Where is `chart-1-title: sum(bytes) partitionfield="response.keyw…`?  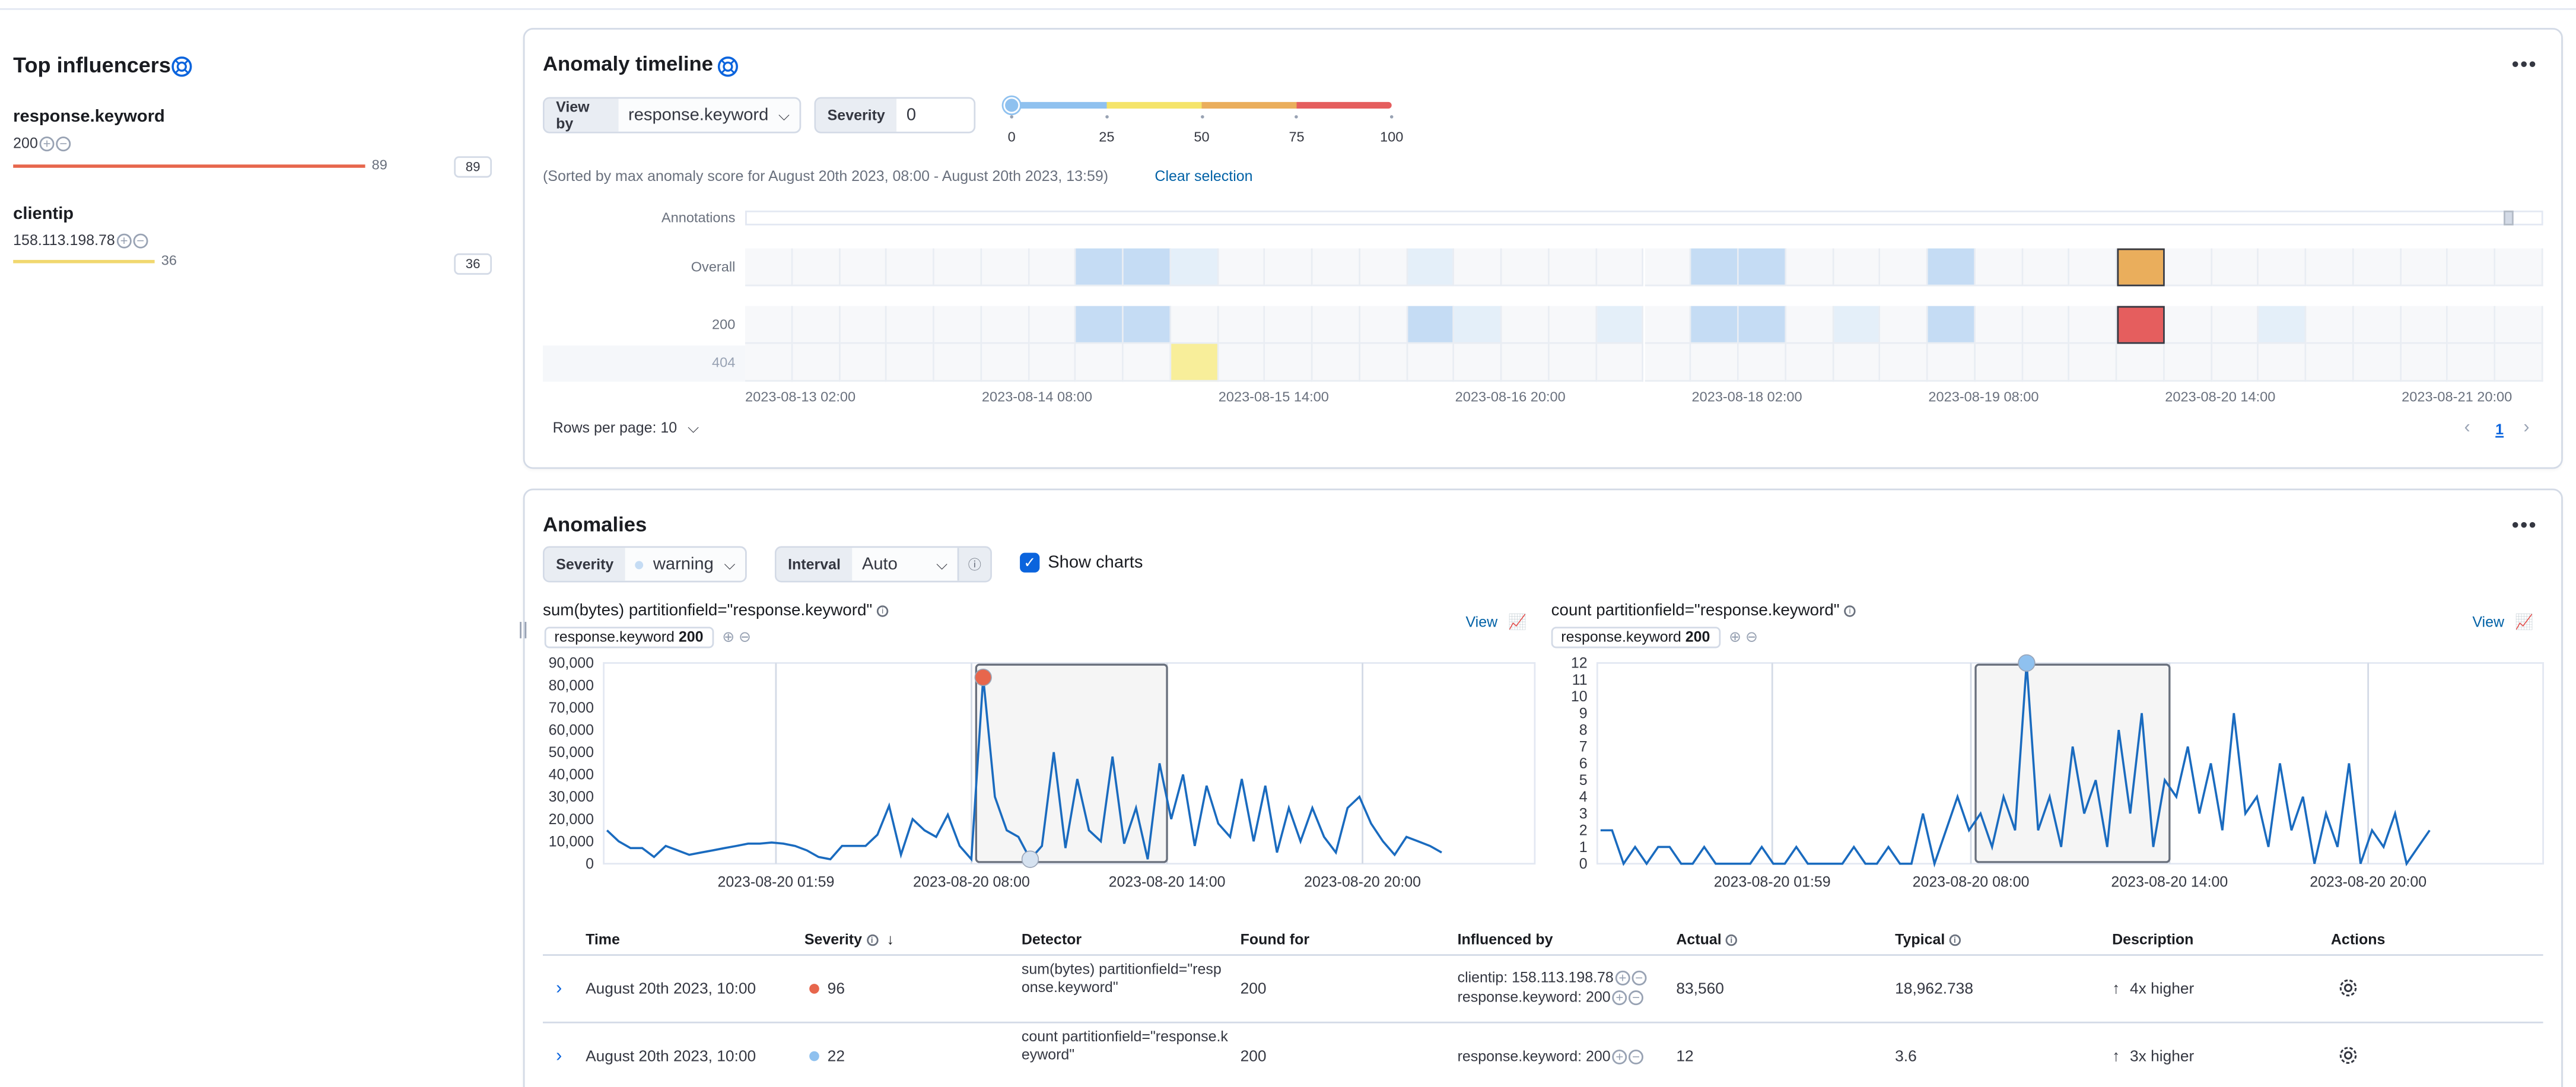 chart-1-title: sum(bytes) partitionfield="response.keyw… is located at coordinates (715, 611).